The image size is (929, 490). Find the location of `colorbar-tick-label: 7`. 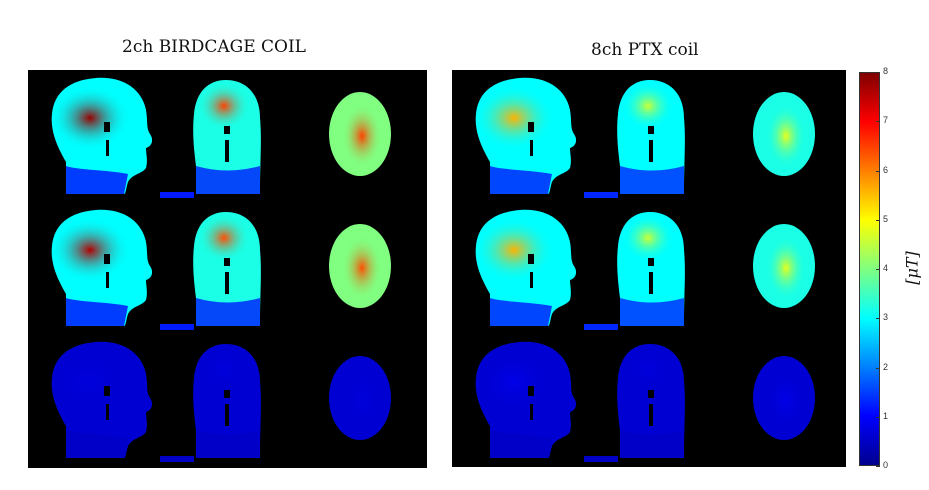

colorbar-tick-label: 7 is located at coordinates (886, 120).